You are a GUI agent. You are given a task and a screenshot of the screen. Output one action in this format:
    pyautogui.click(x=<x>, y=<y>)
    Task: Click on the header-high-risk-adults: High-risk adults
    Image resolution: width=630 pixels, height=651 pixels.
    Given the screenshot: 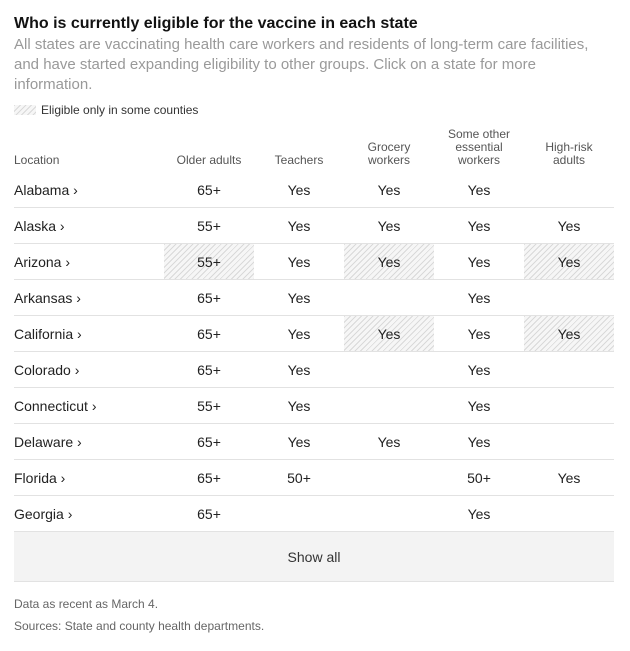 What is the action you would take?
    pyautogui.click(x=569, y=154)
    